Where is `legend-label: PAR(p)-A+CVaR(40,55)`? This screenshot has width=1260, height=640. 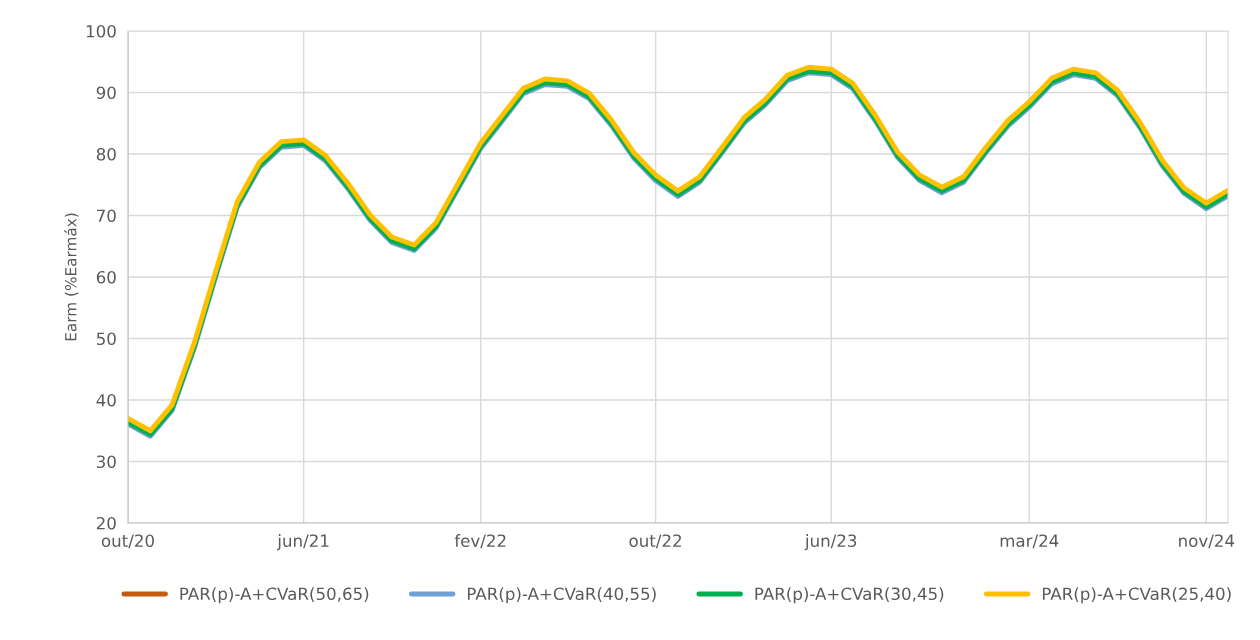 legend-label: PAR(p)-A+CVaR(40,55) is located at coordinates (561, 595).